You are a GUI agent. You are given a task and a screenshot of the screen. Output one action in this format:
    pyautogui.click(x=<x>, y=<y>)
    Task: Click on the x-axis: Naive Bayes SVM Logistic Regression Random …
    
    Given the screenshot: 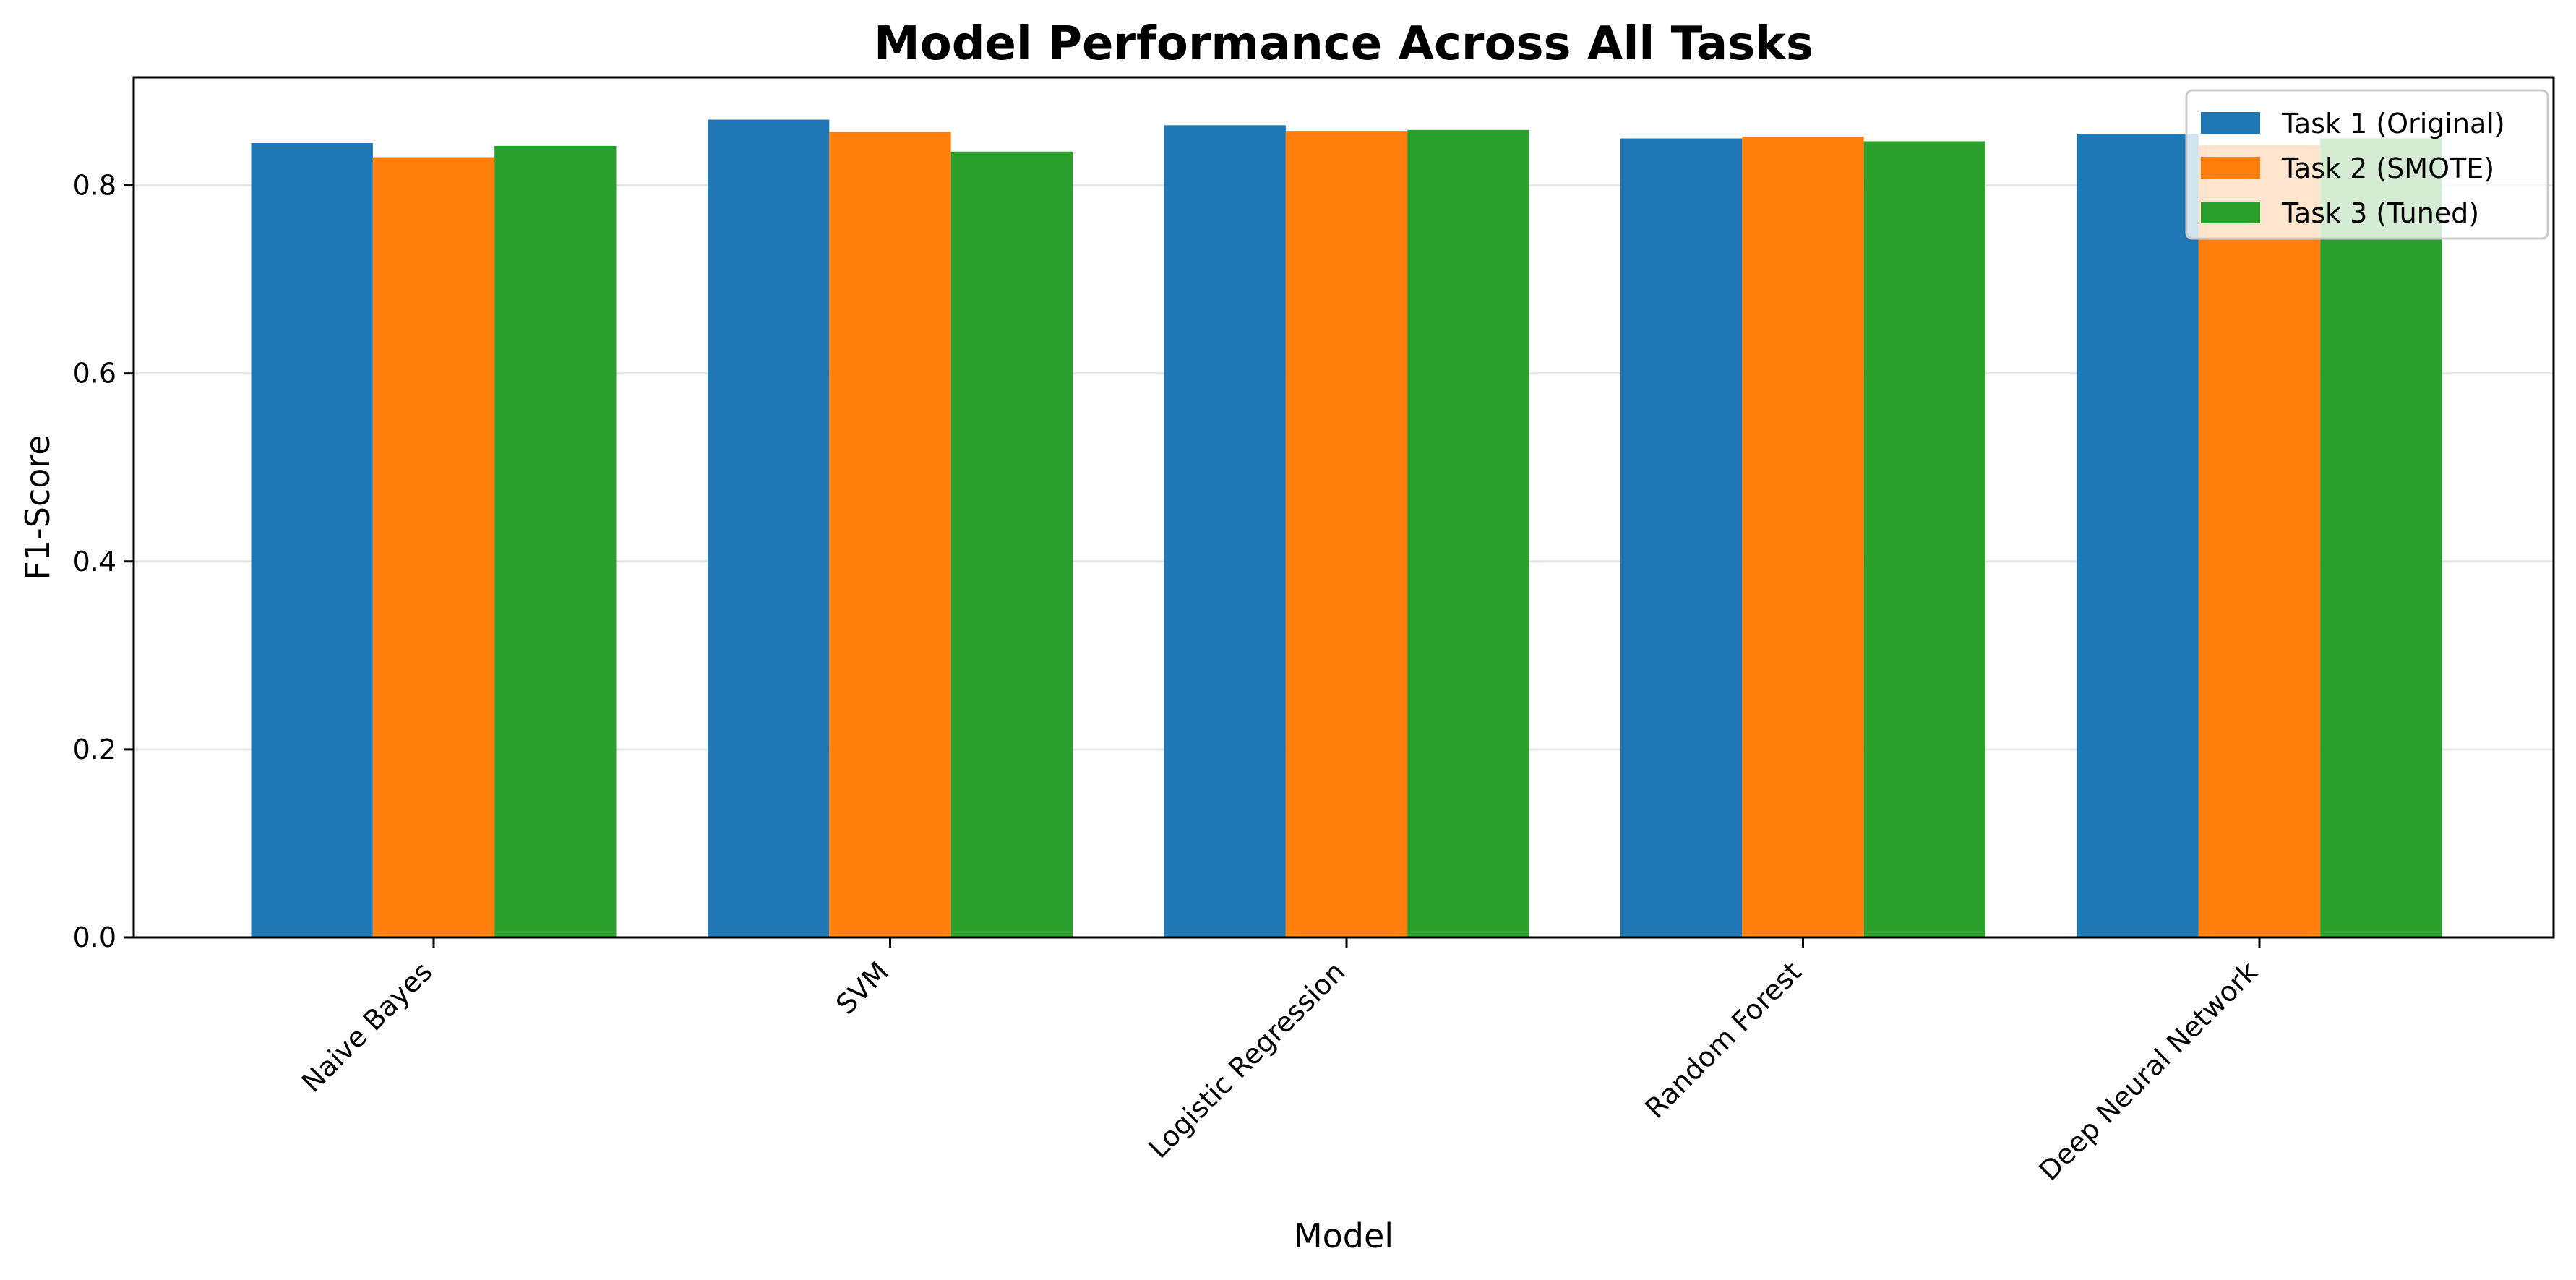 What is the action you would take?
    pyautogui.click(x=1280, y=1062)
    